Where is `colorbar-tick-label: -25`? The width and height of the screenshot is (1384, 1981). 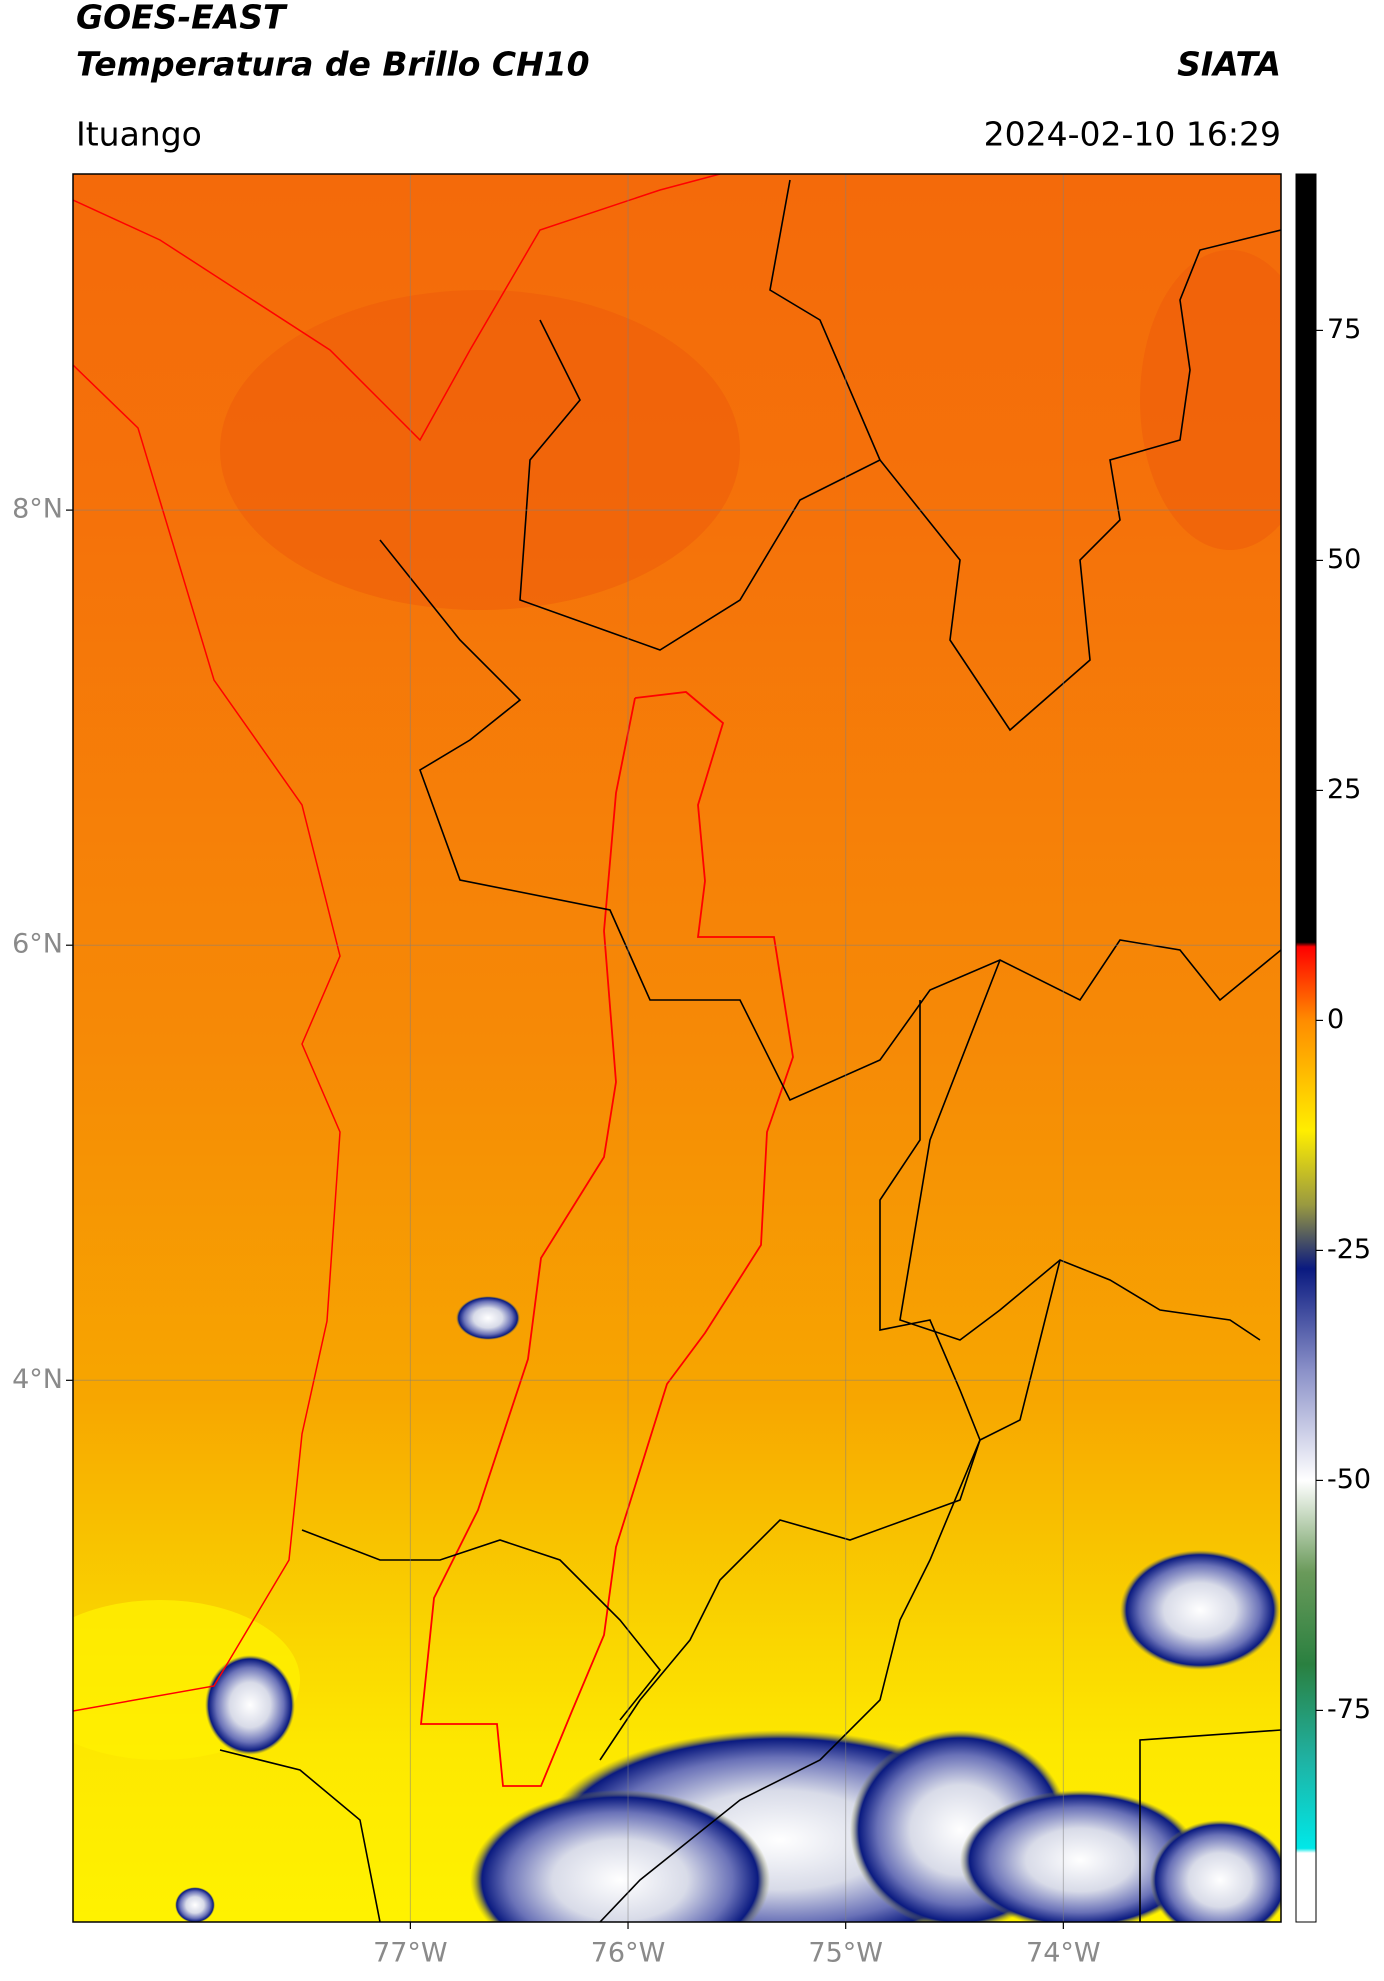 colorbar-tick-label: -25 is located at coordinates (1349, 1249).